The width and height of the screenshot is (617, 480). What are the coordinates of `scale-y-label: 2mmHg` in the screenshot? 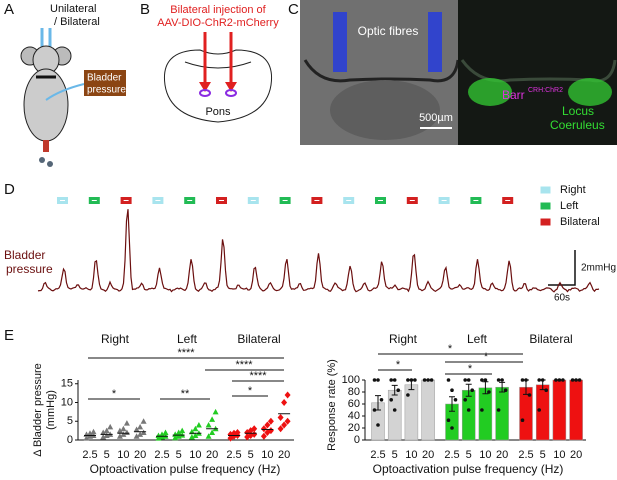 It's located at (598, 268).